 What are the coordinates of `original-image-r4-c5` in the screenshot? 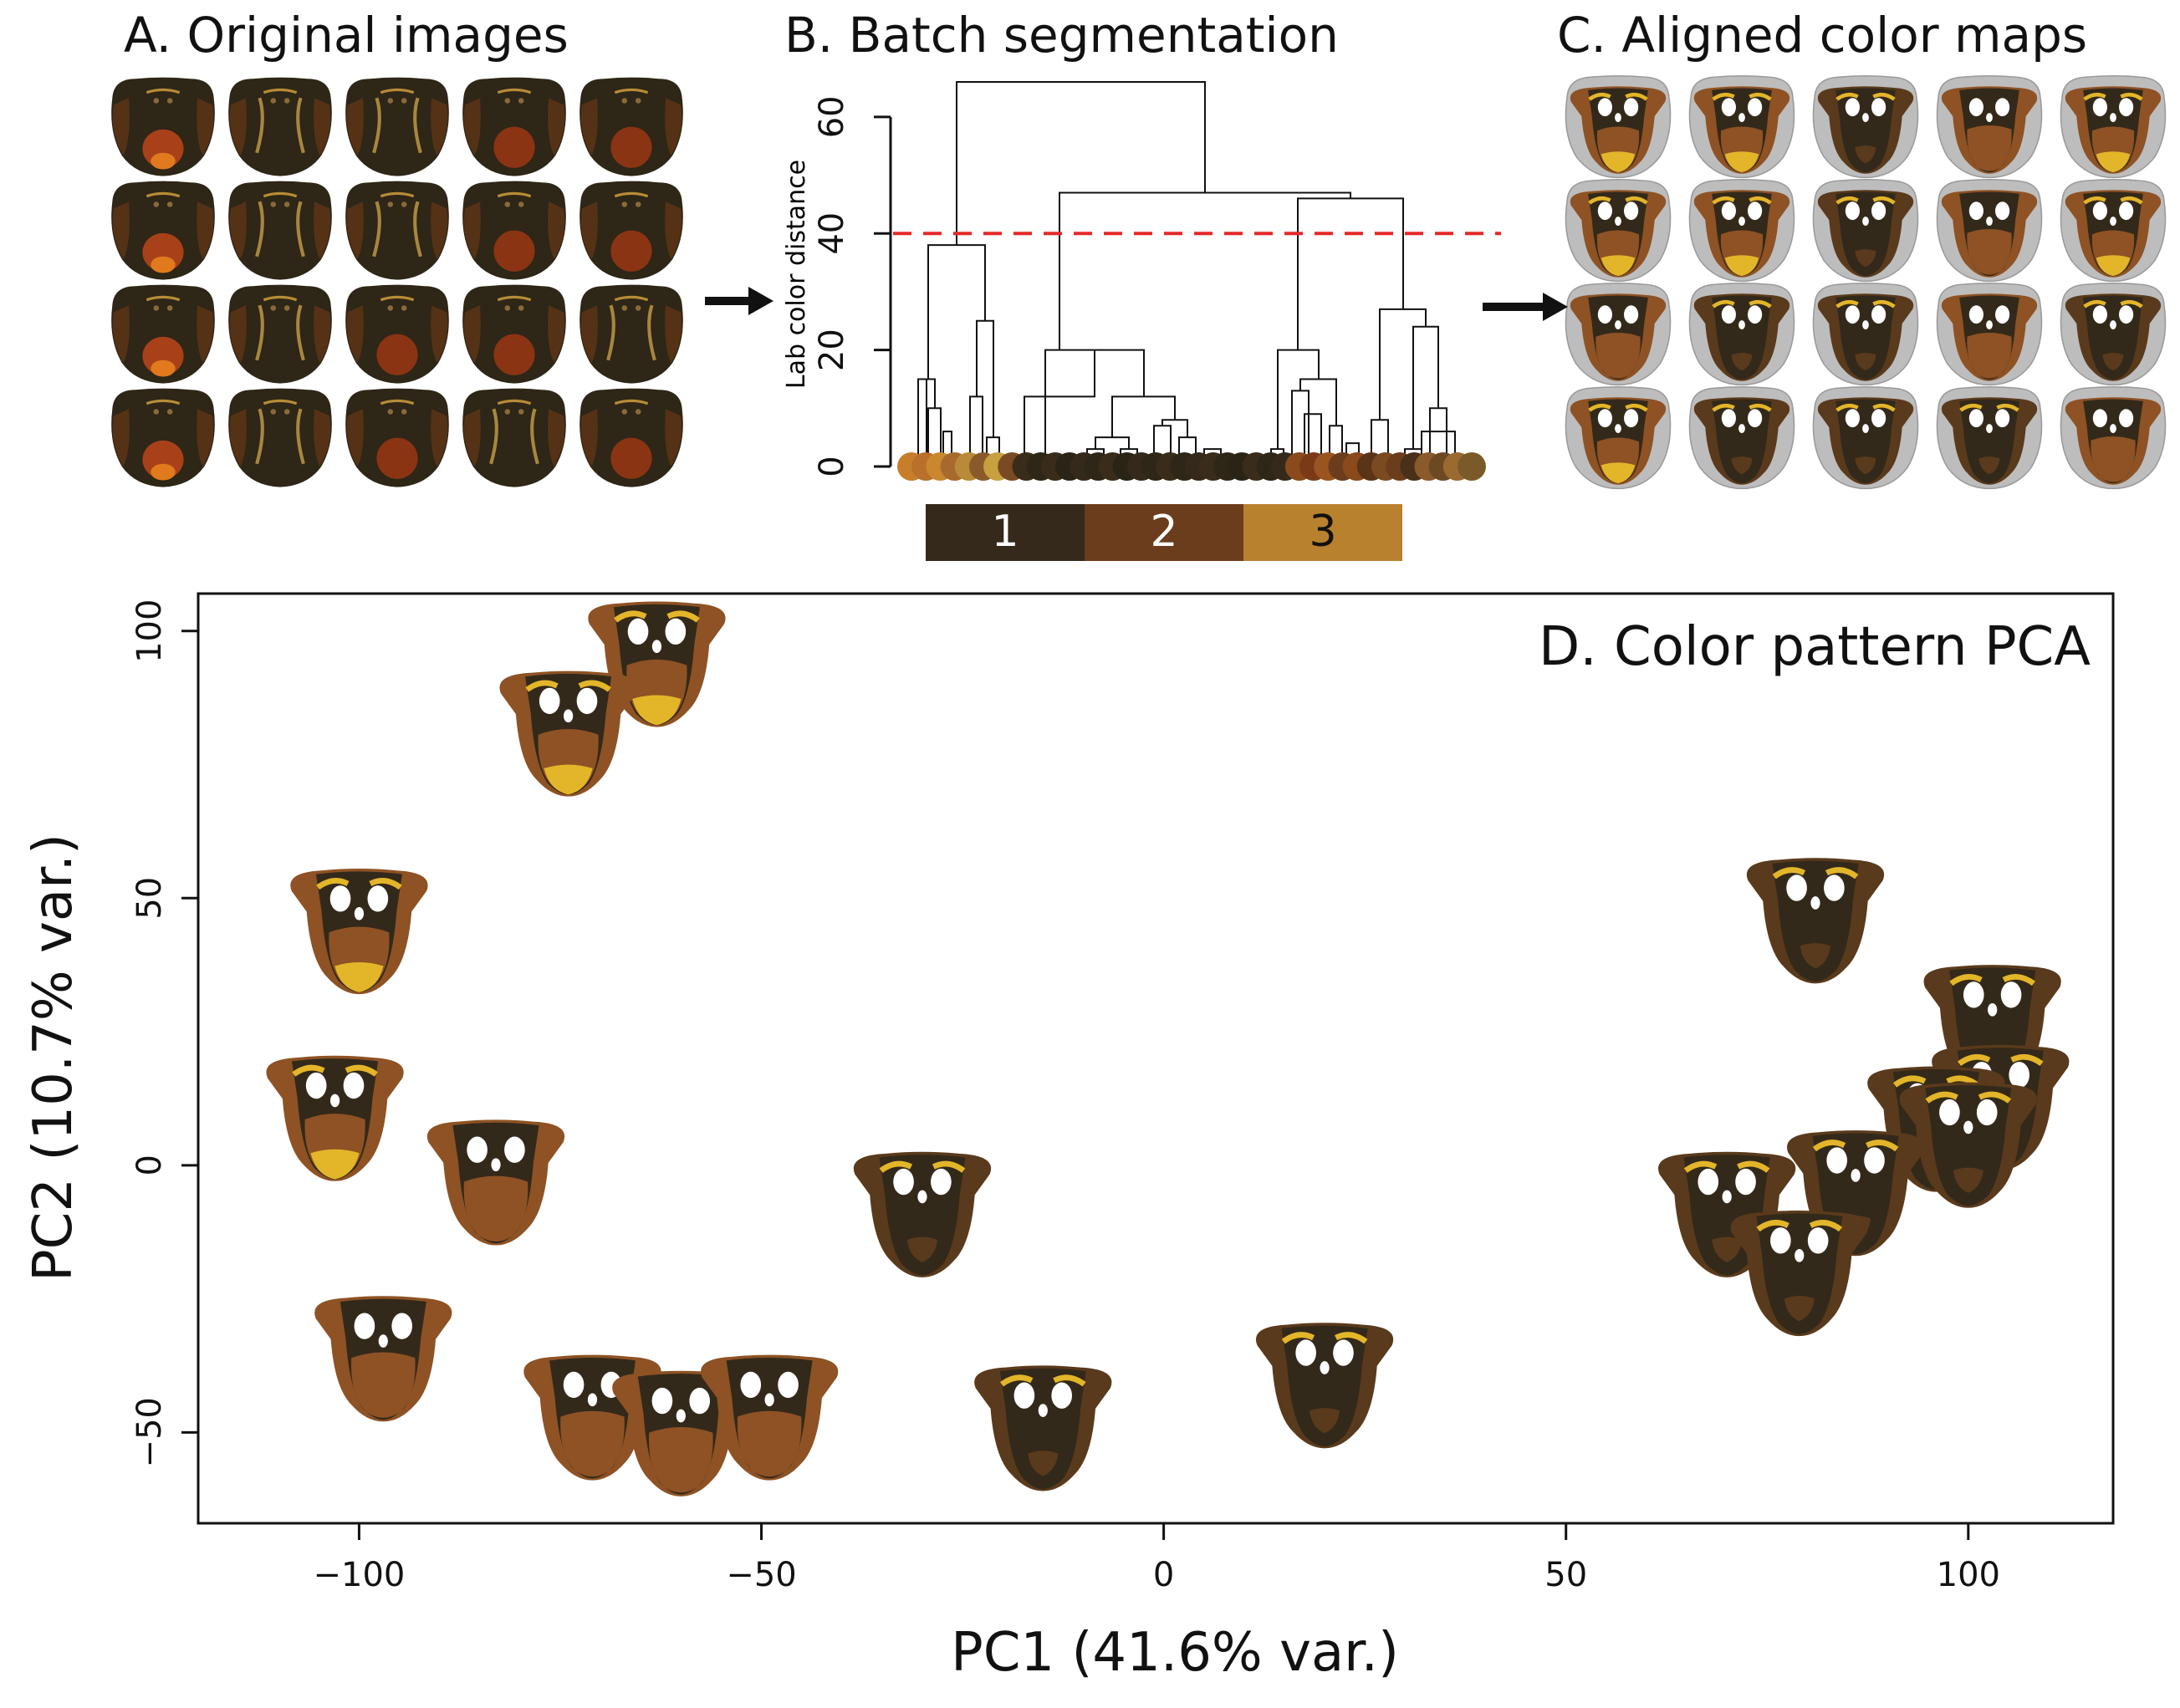 It's located at (631, 437).